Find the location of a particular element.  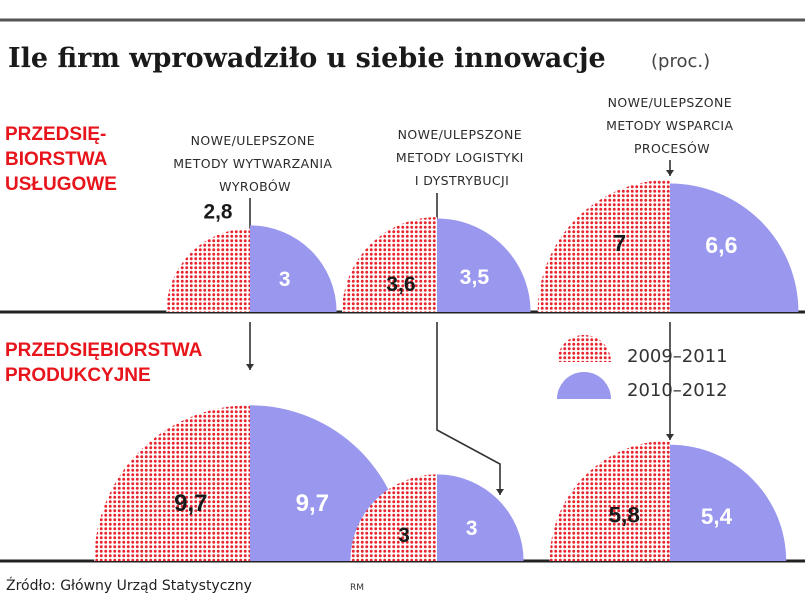

legend-label-2010-2012: 2010–2012 is located at coordinates (677, 390).